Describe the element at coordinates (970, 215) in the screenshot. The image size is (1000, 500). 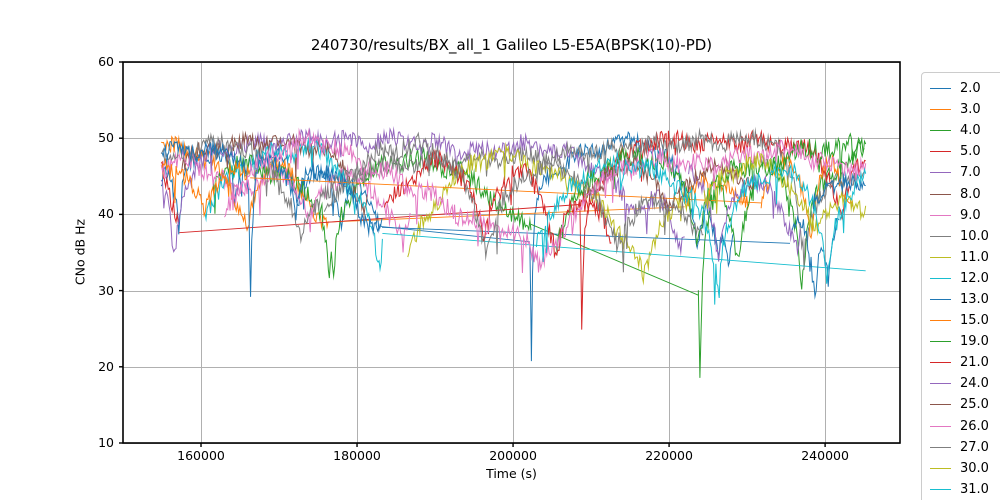
I see `legend-label: 9.0` at that location.